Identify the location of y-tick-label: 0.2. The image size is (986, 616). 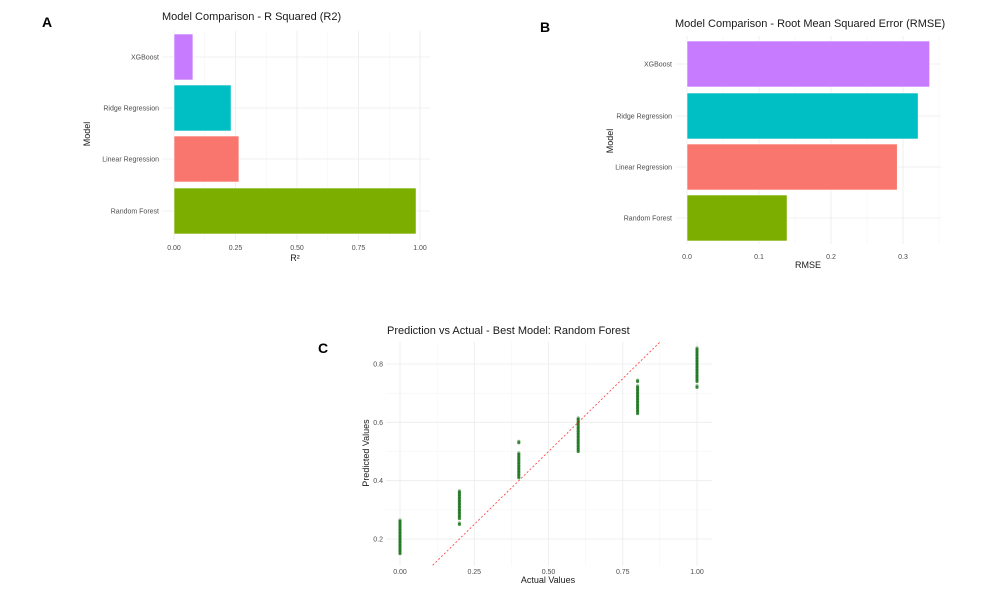
(378, 540).